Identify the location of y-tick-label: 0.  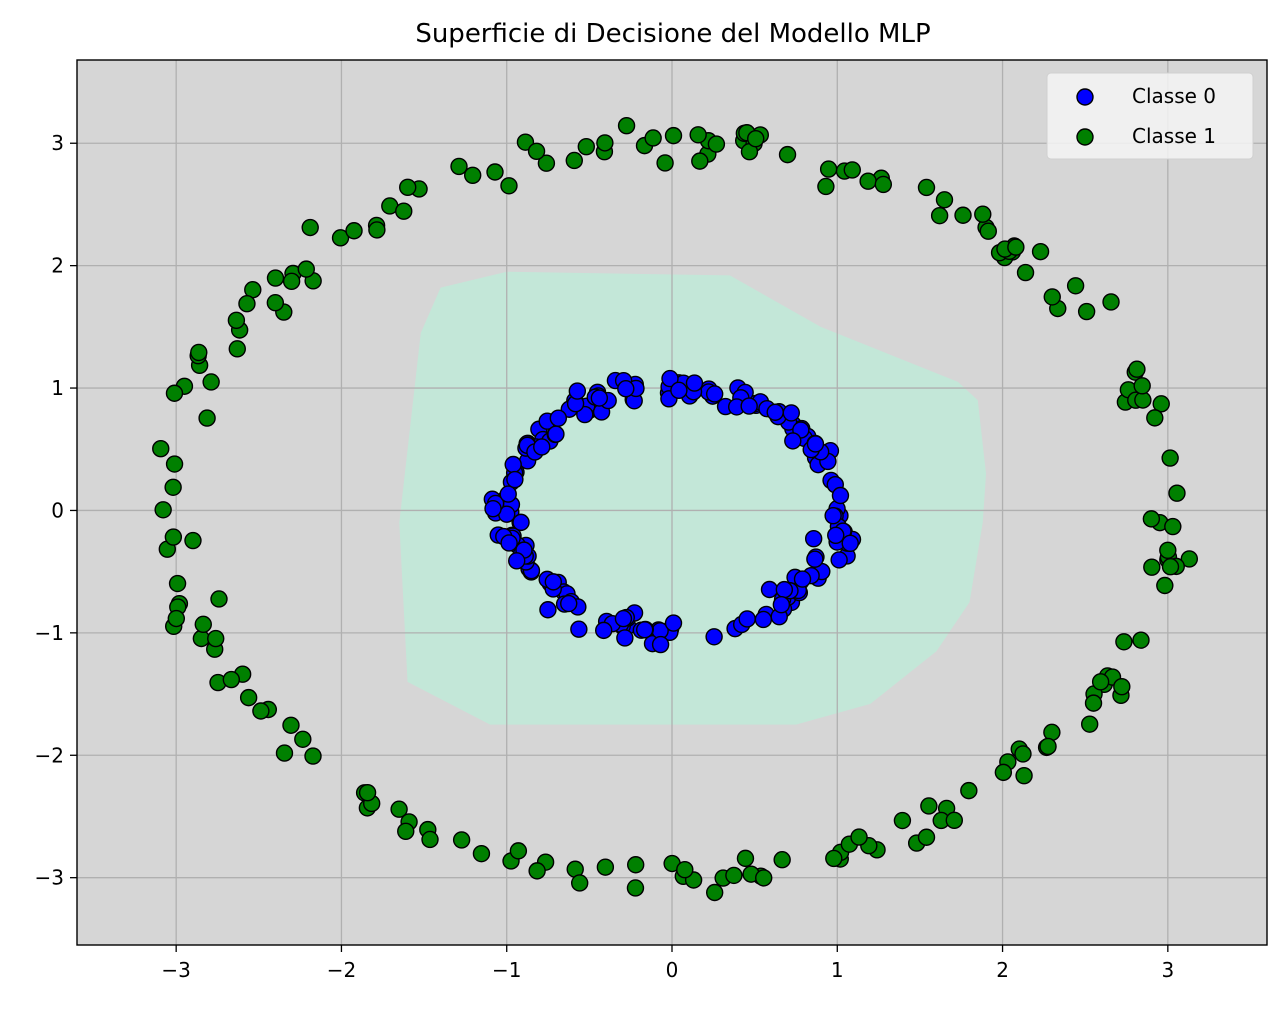
(57, 510).